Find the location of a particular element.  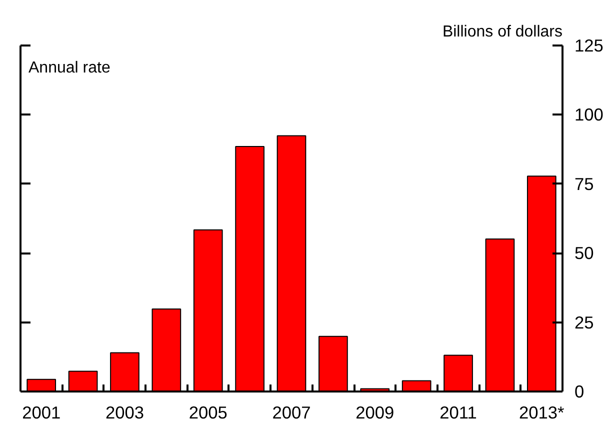

y-tick-label: 50 is located at coordinates (584, 253).